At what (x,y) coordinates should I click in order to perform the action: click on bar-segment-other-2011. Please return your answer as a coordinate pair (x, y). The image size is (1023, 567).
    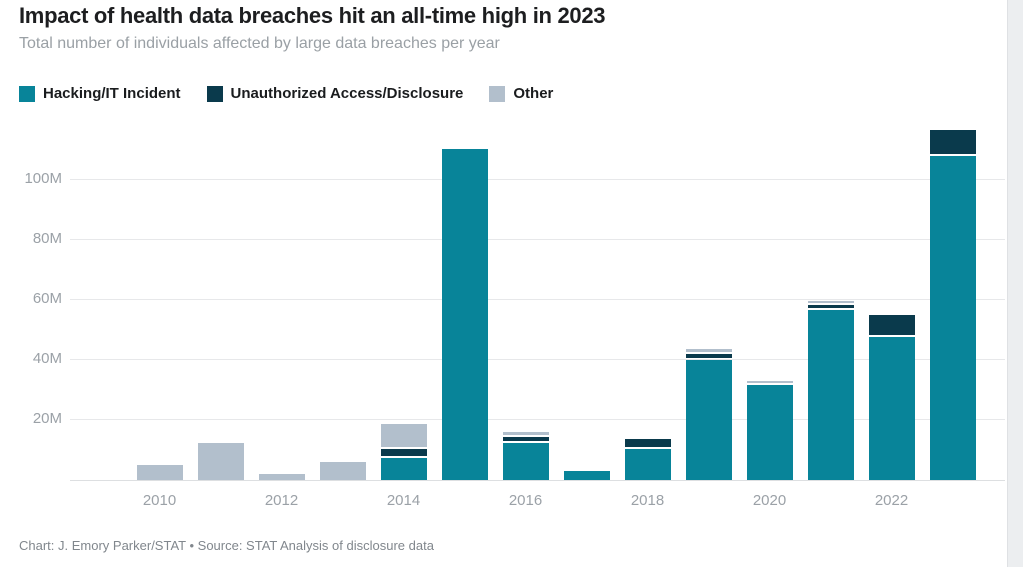
    Looking at the image, I should click on (220, 461).